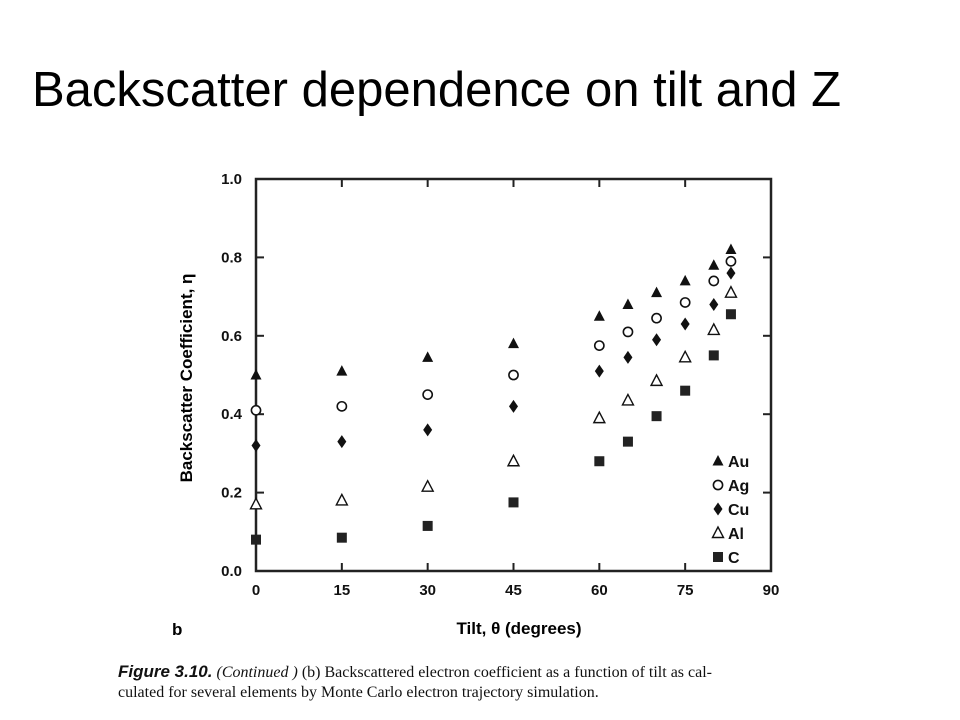 The width and height of the screenshot is (960, 720). What do you see at coordinates (186, 378) in the screenshot?
I see `y-axis-label: Backscatter Coefficient, η` at bounding box center [186, 378].